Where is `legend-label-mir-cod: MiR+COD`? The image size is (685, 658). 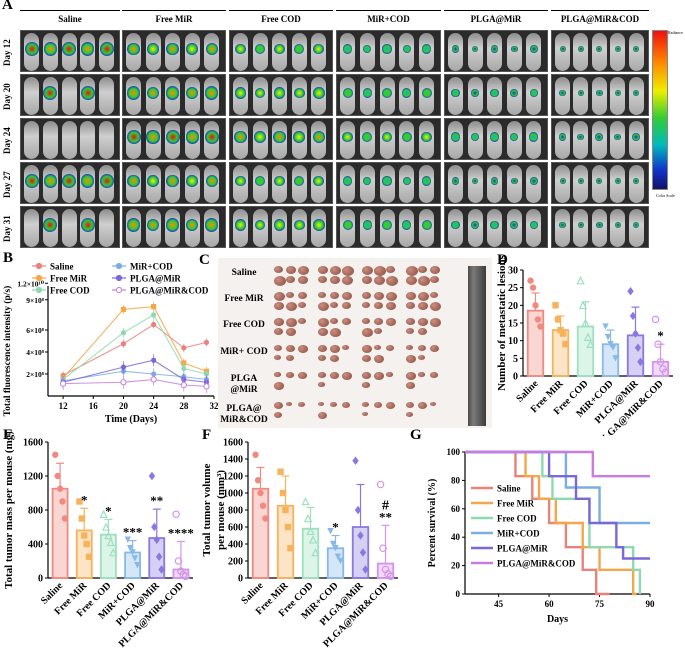
legend-label-mir-cod: MiR+COD is located at coordinates (518, 534).